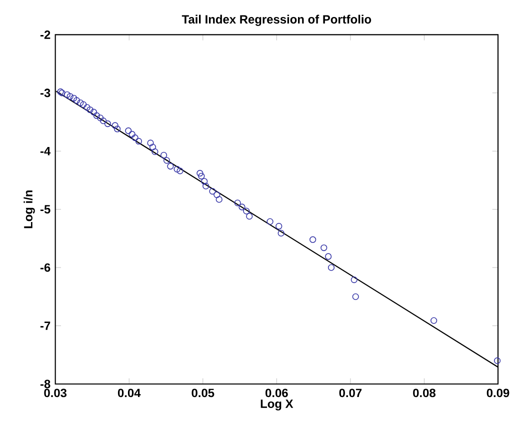 The width and height of the screenshot is (514, 424). Describe the element at coordinates (45, 93) in the screenshot. I see `y-tick-label: -3` at that location.